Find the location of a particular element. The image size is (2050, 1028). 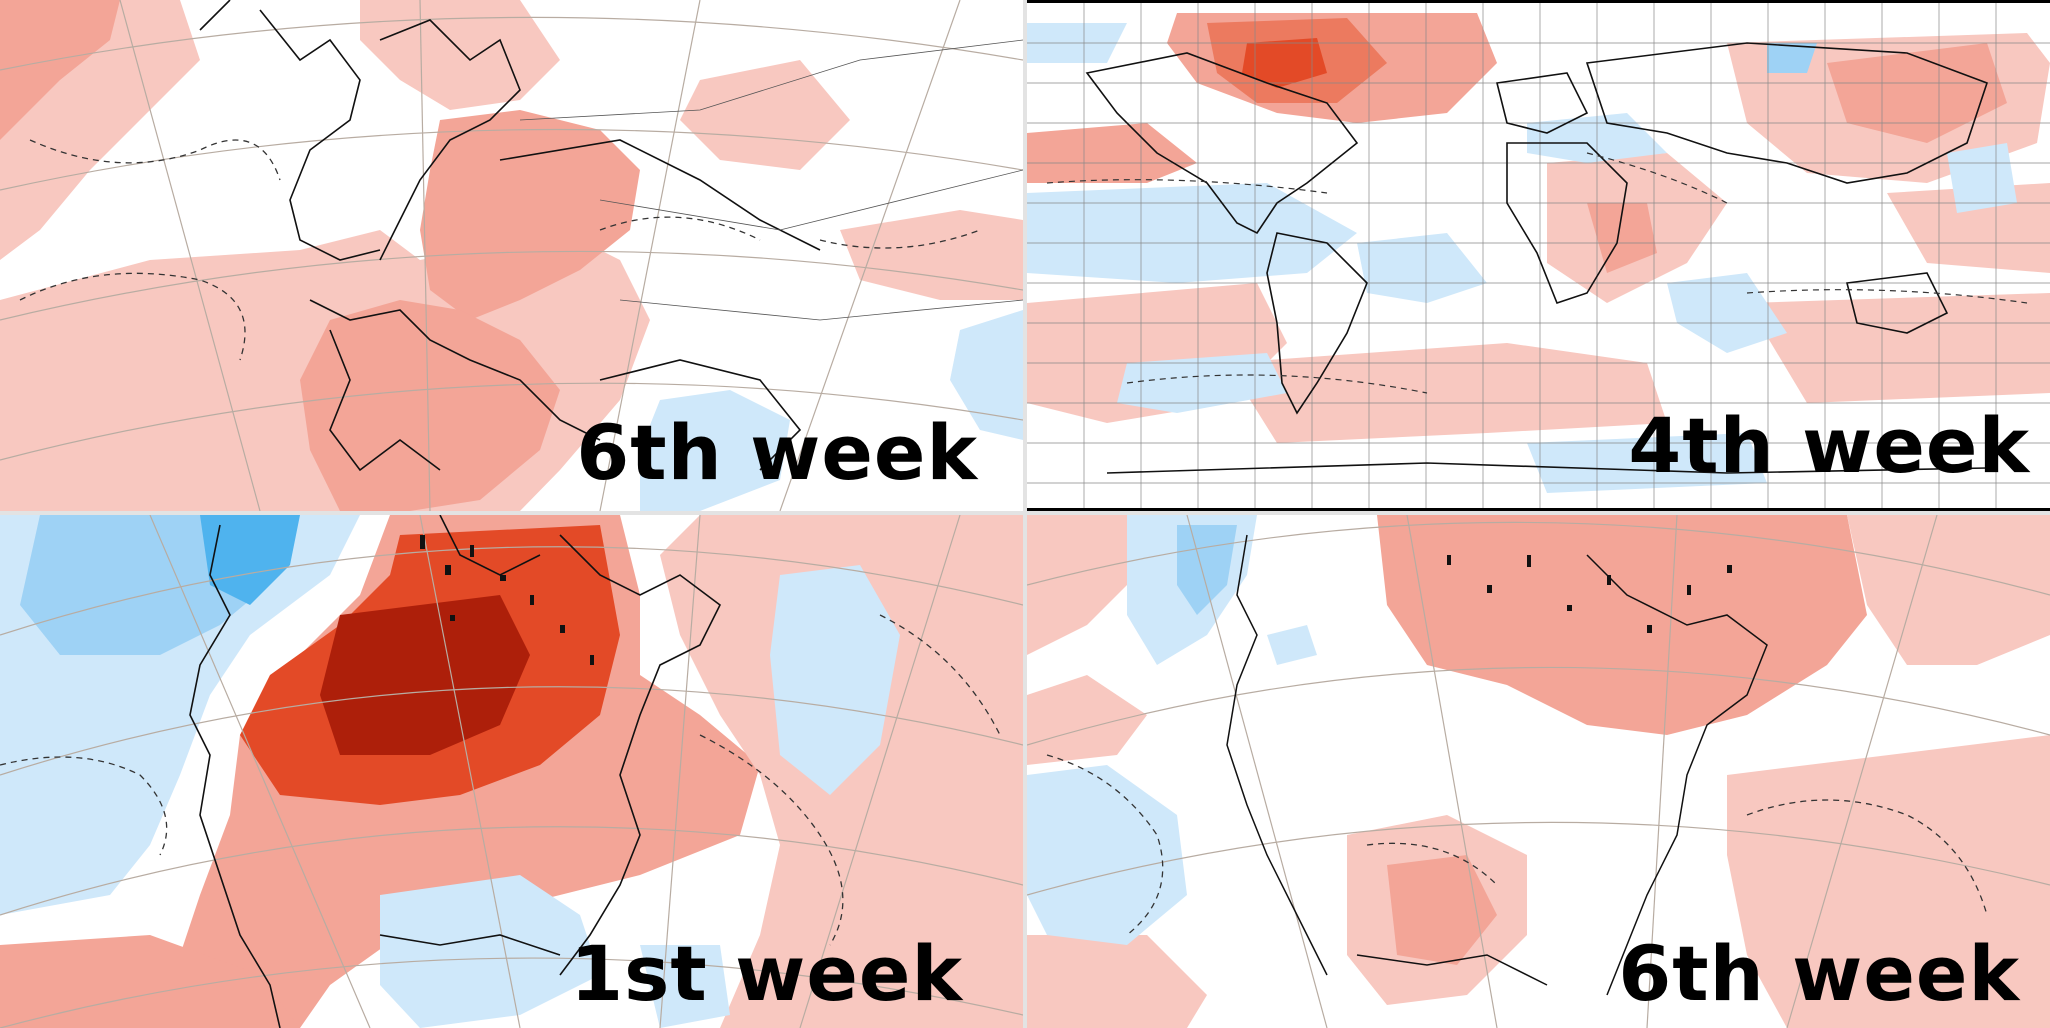

panel-divider-horizontal is located at coordinates (1025, 513).